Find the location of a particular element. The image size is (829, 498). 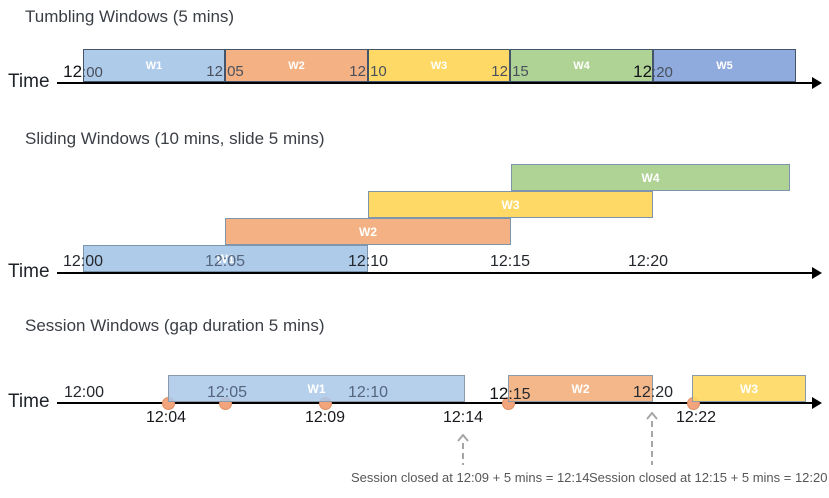

window-w5: W5 is located at coordinates (724, 65).